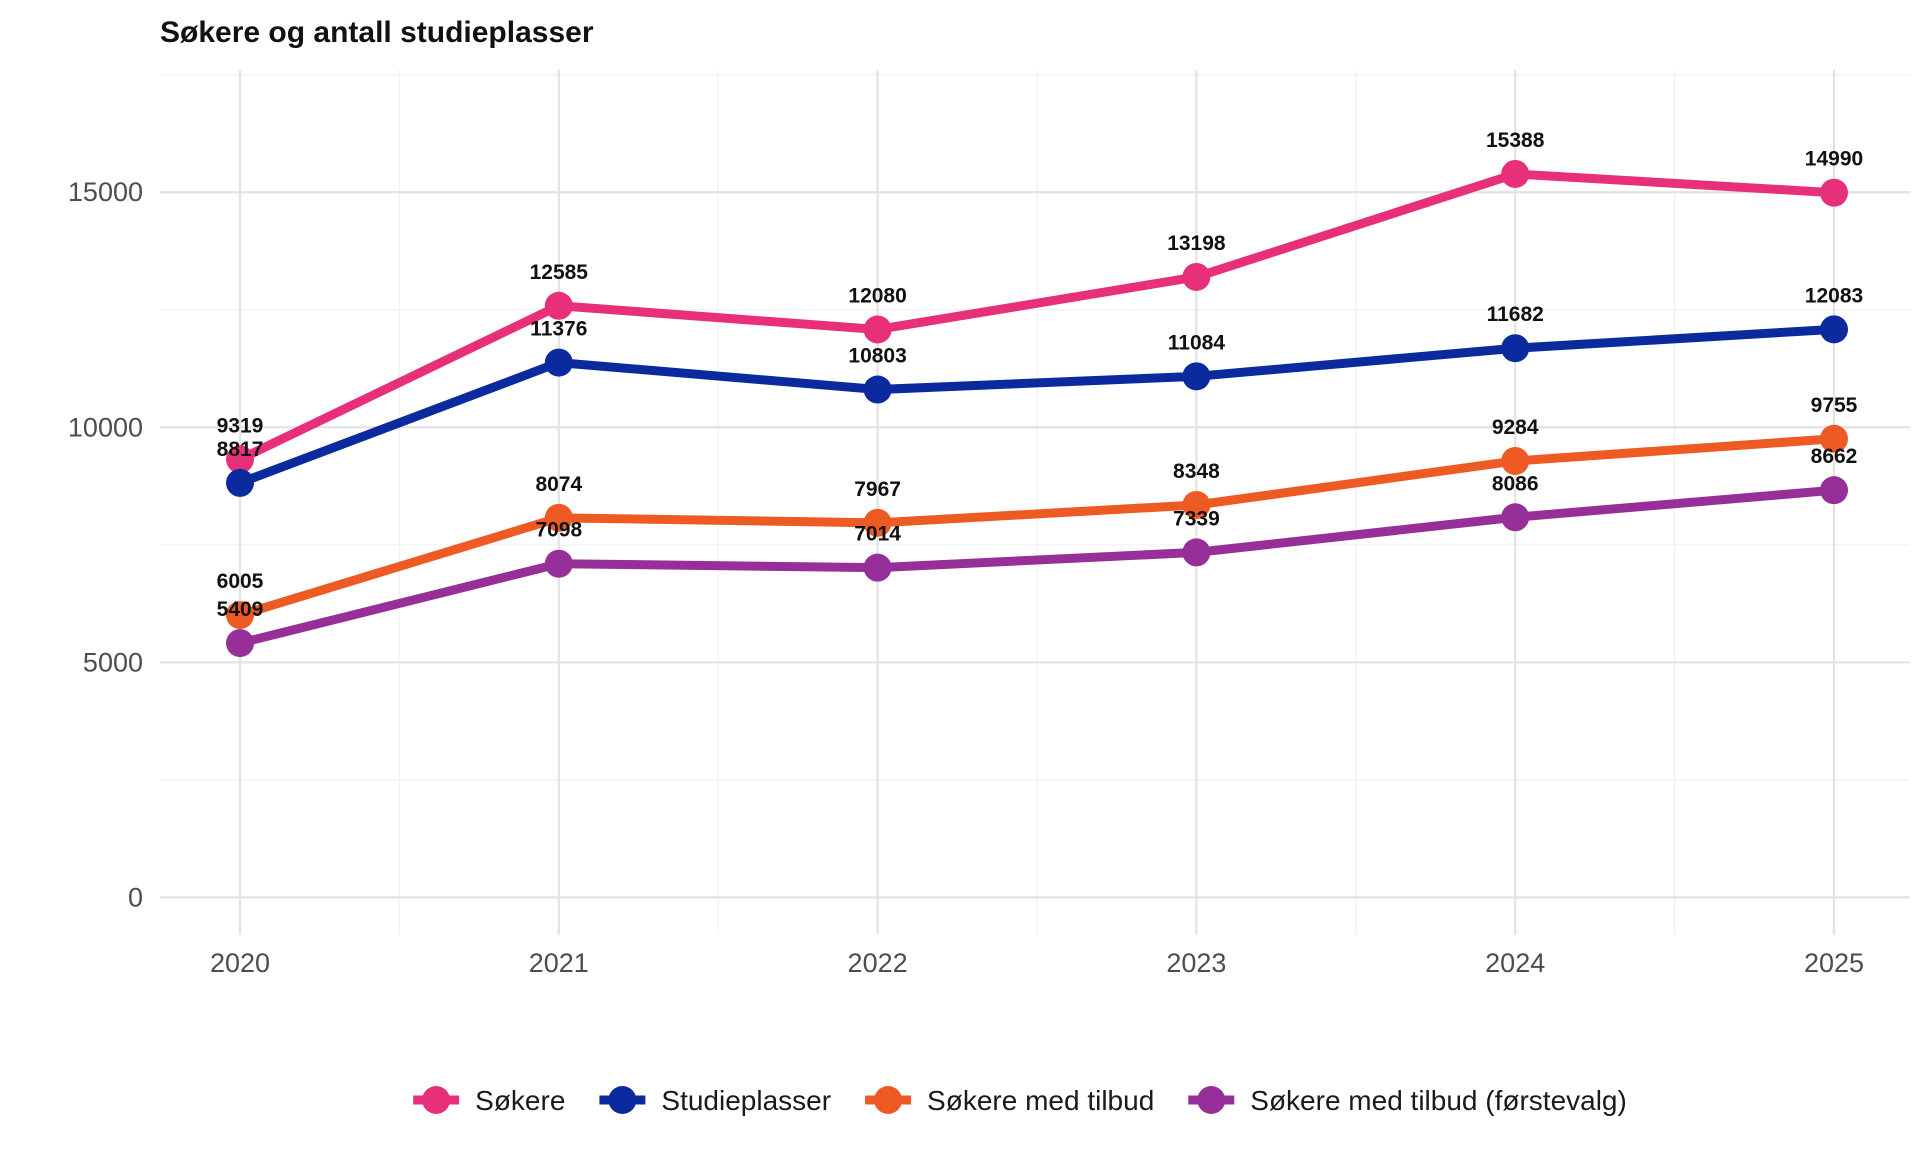 This screenshot has width=1920, height=1152. I want to click on data-label: 7967, so click(877, 489).